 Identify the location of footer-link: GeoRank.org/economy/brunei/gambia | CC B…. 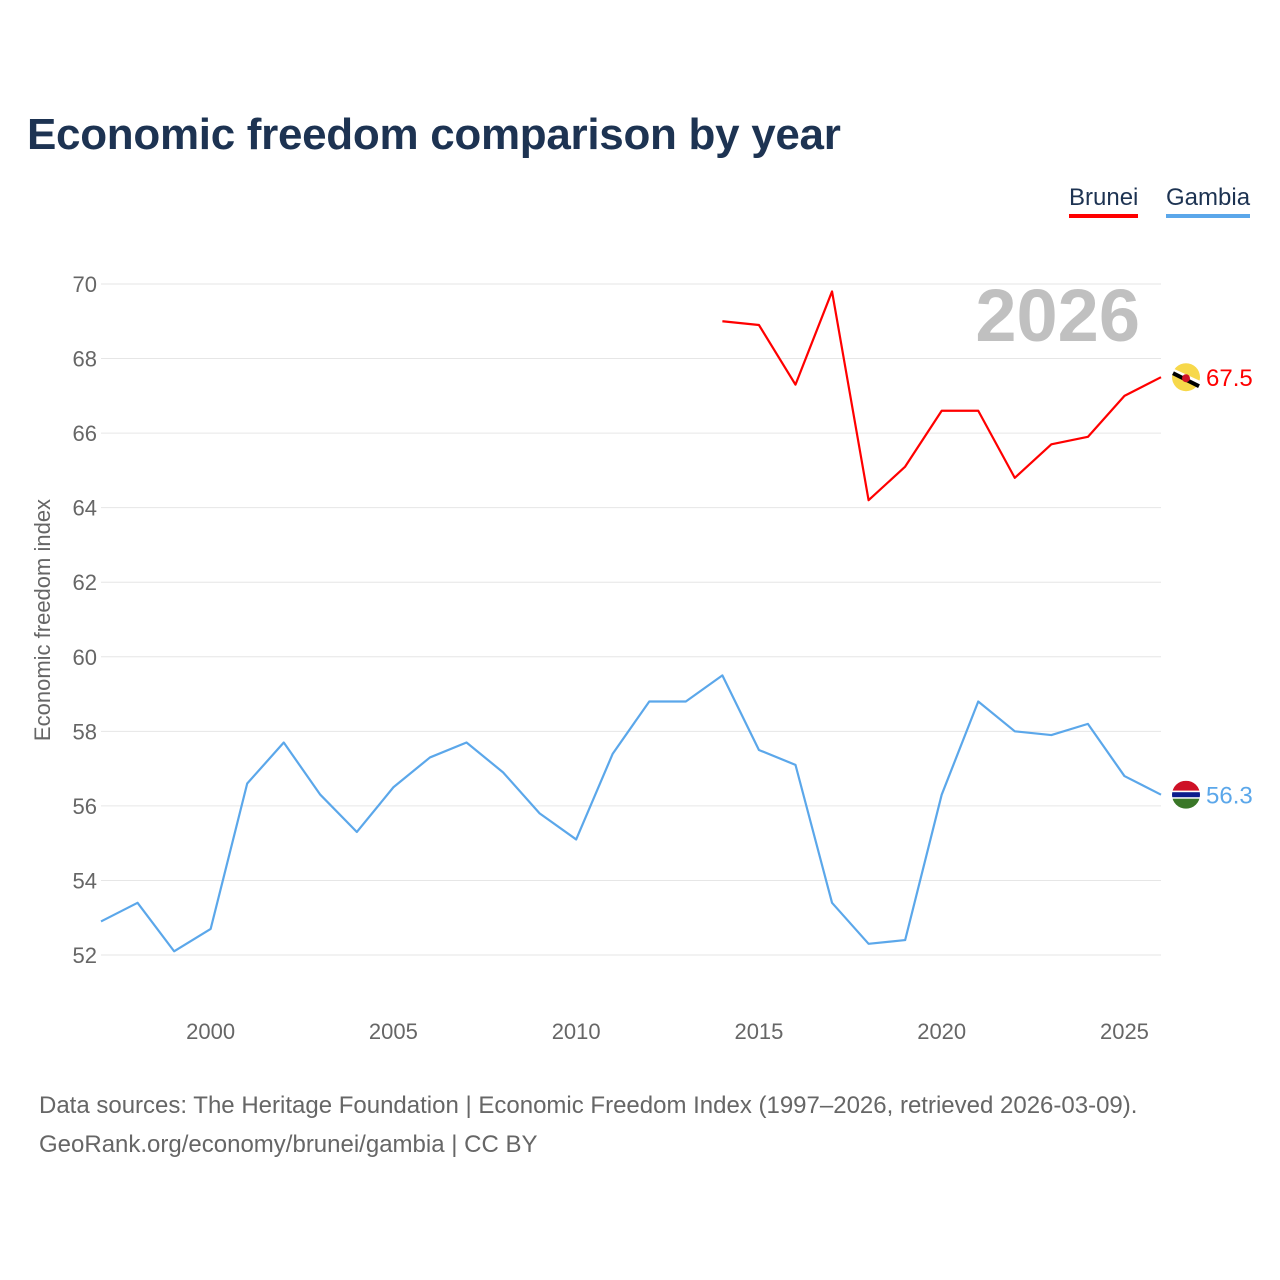
(288, 1144).